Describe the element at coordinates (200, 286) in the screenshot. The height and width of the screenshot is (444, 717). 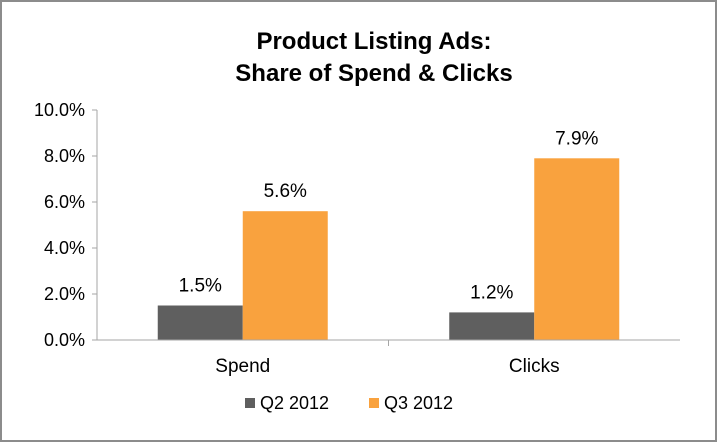
I see `data-label: 1.5%` at that location.